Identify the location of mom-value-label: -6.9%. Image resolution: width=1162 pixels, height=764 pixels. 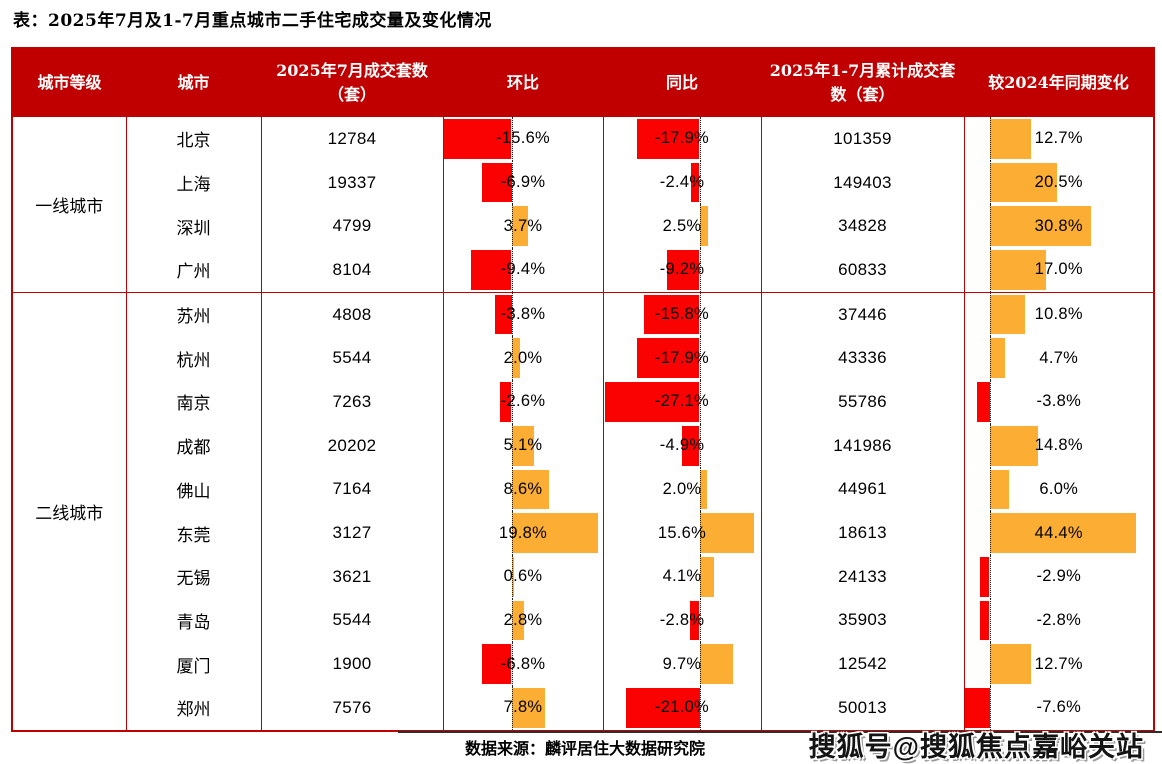
(523, 182).